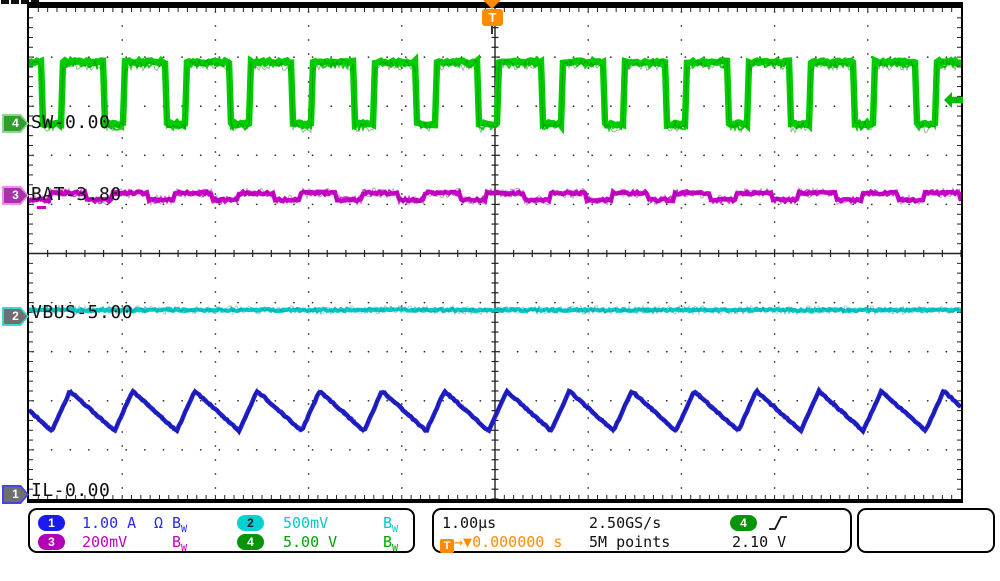  Describe the element at coordinates (459, 542) in the screenshot. I see `arrow-right-icon: →` at that location.